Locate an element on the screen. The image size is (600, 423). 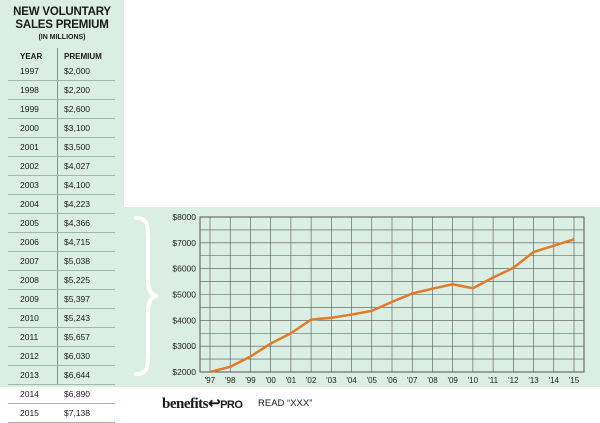
y-tick-label: $6000 is located at coordinates (184, 269).